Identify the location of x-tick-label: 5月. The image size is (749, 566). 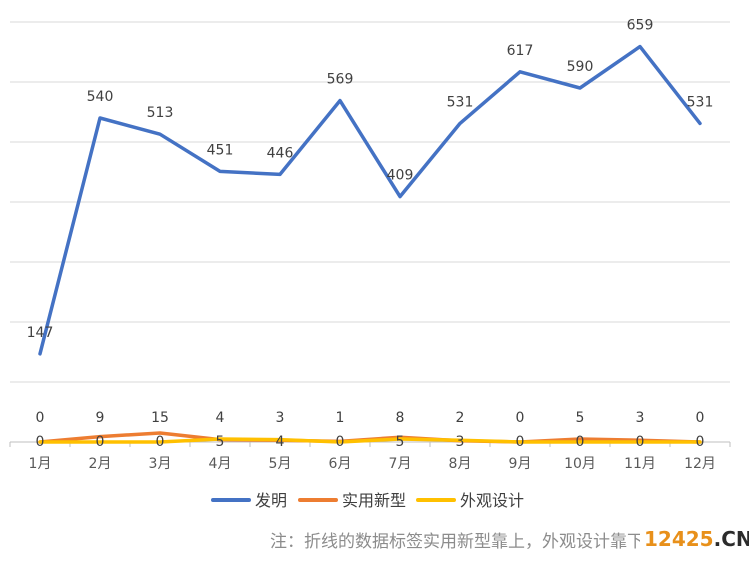
(280, 464).